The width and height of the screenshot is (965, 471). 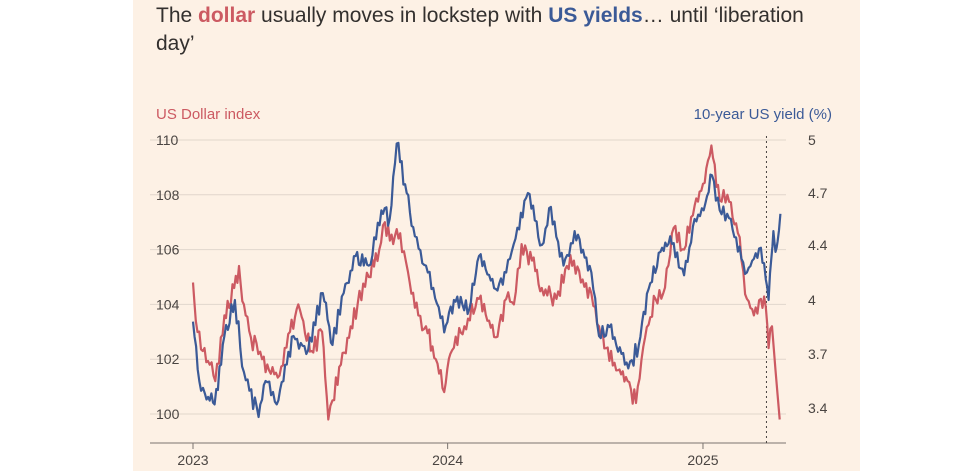 I want to click on right-tick-label: 3.7, so click(x=818, y=354).